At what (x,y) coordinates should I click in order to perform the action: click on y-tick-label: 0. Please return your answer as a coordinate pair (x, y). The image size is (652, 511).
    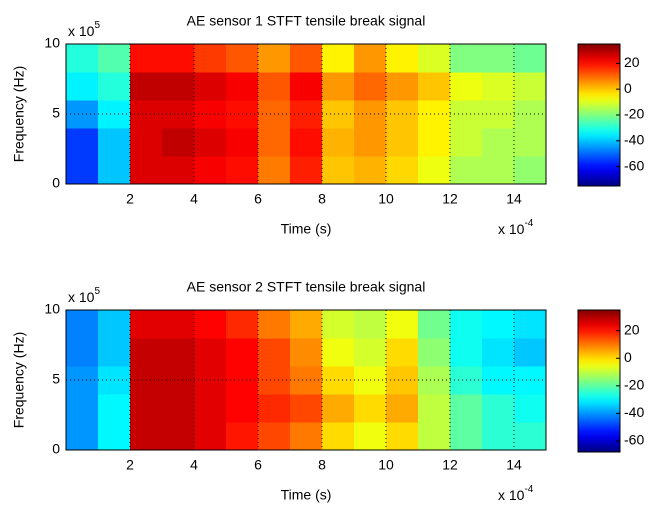
    Looking at the image, I should click on (56, 183).